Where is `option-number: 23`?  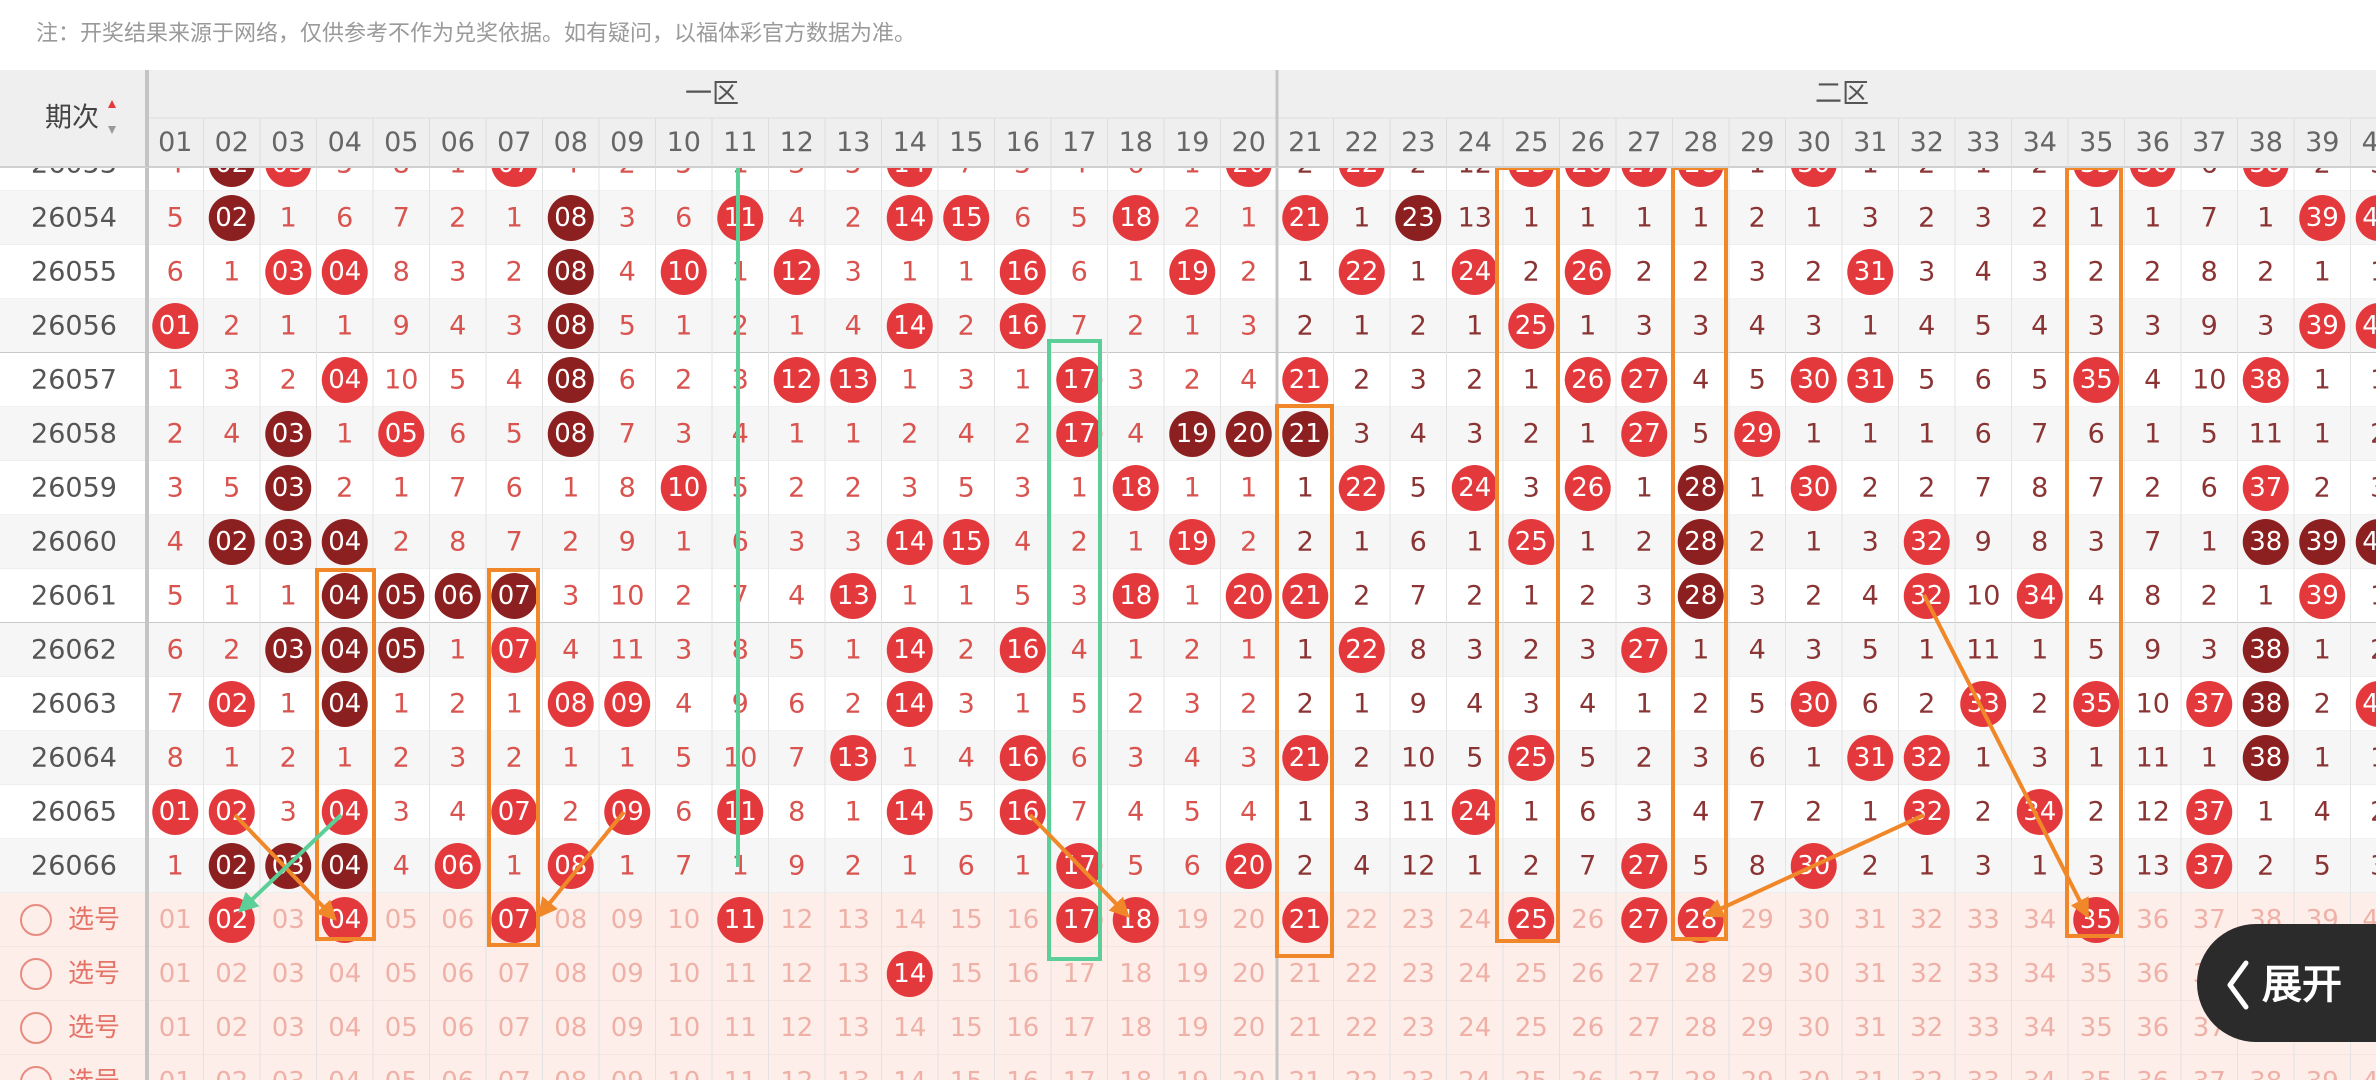
option-number: 23 is located at coordinates (1418, 920).